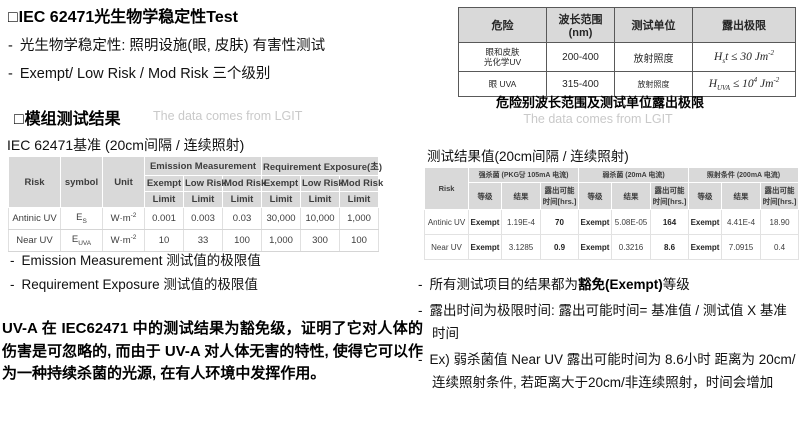 This screenshot has height=422, width=800. Describe the element at coordinates (223, 44) in the screenshot. I see `intro-bullet-1: - 光生物学稳定性: 照明设施(眼, 皮肤) 有害性测试` at that location.